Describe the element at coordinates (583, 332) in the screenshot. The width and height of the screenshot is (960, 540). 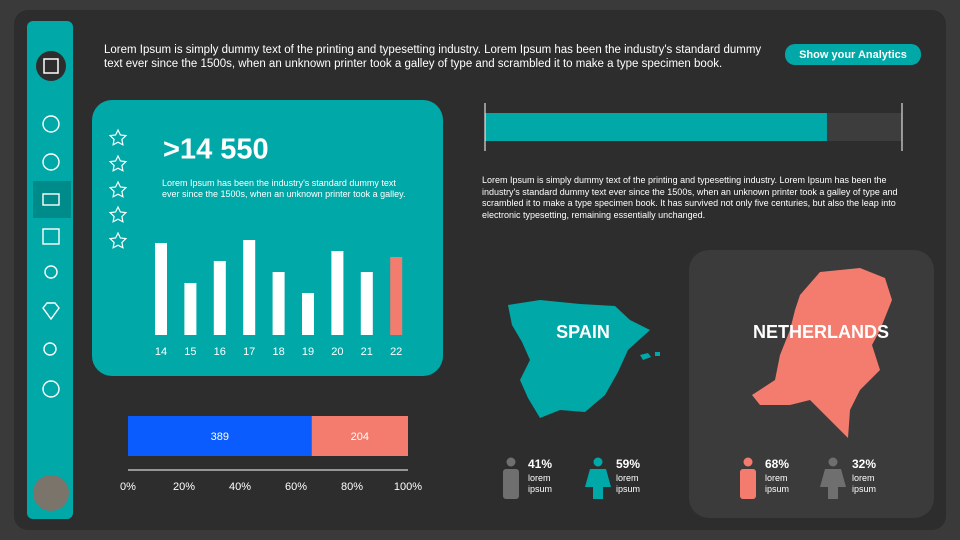
I see `region-name: SPAIN` at that location.